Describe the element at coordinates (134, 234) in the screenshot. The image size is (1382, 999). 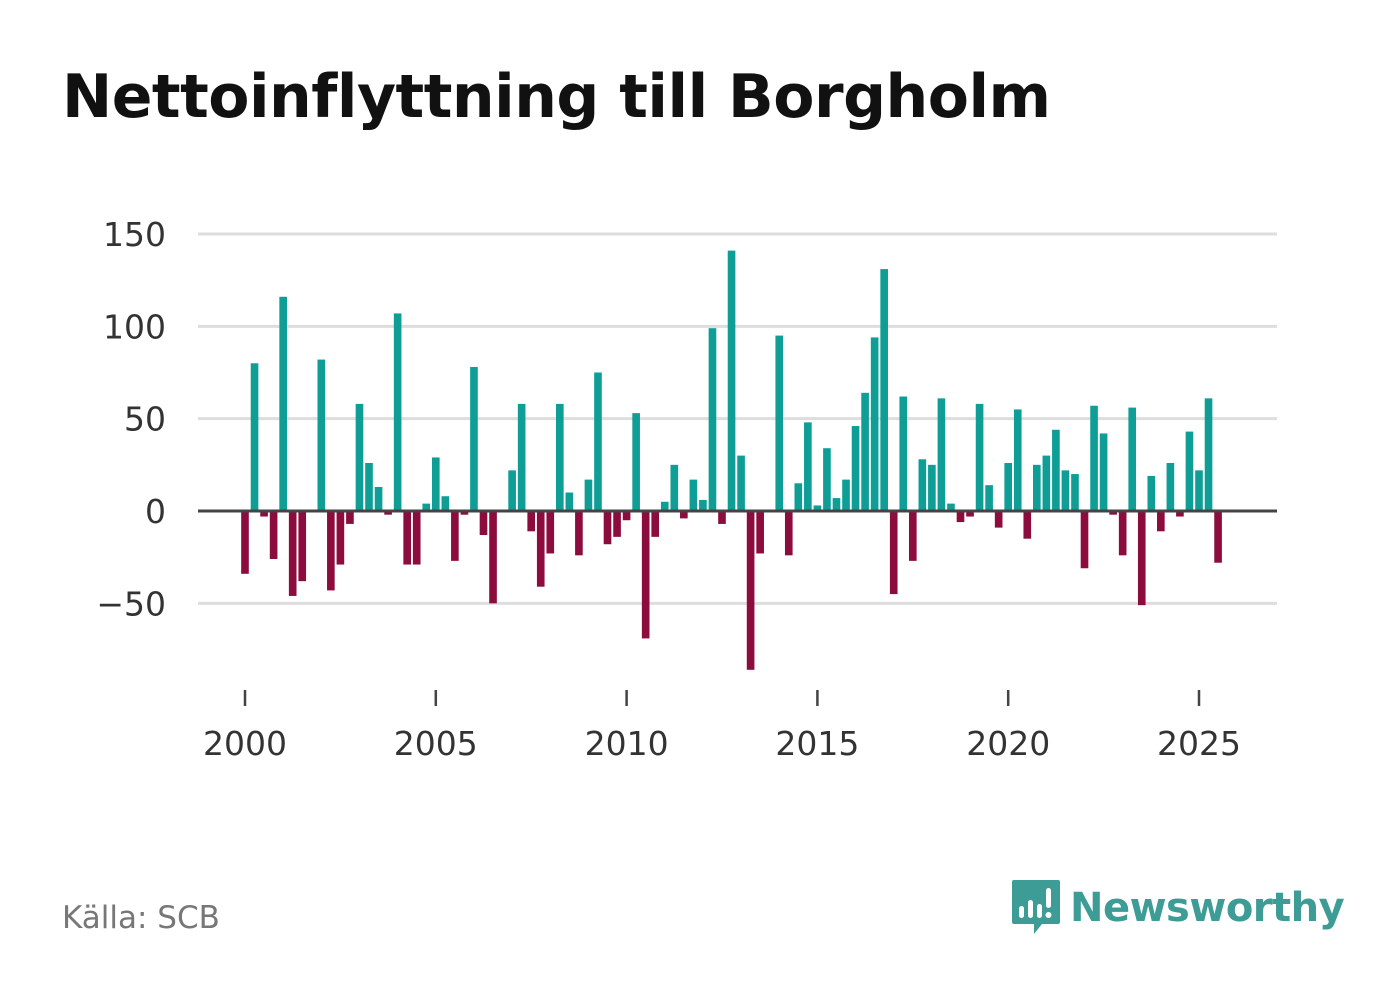
I see `y-tick-label: 150` at that location.